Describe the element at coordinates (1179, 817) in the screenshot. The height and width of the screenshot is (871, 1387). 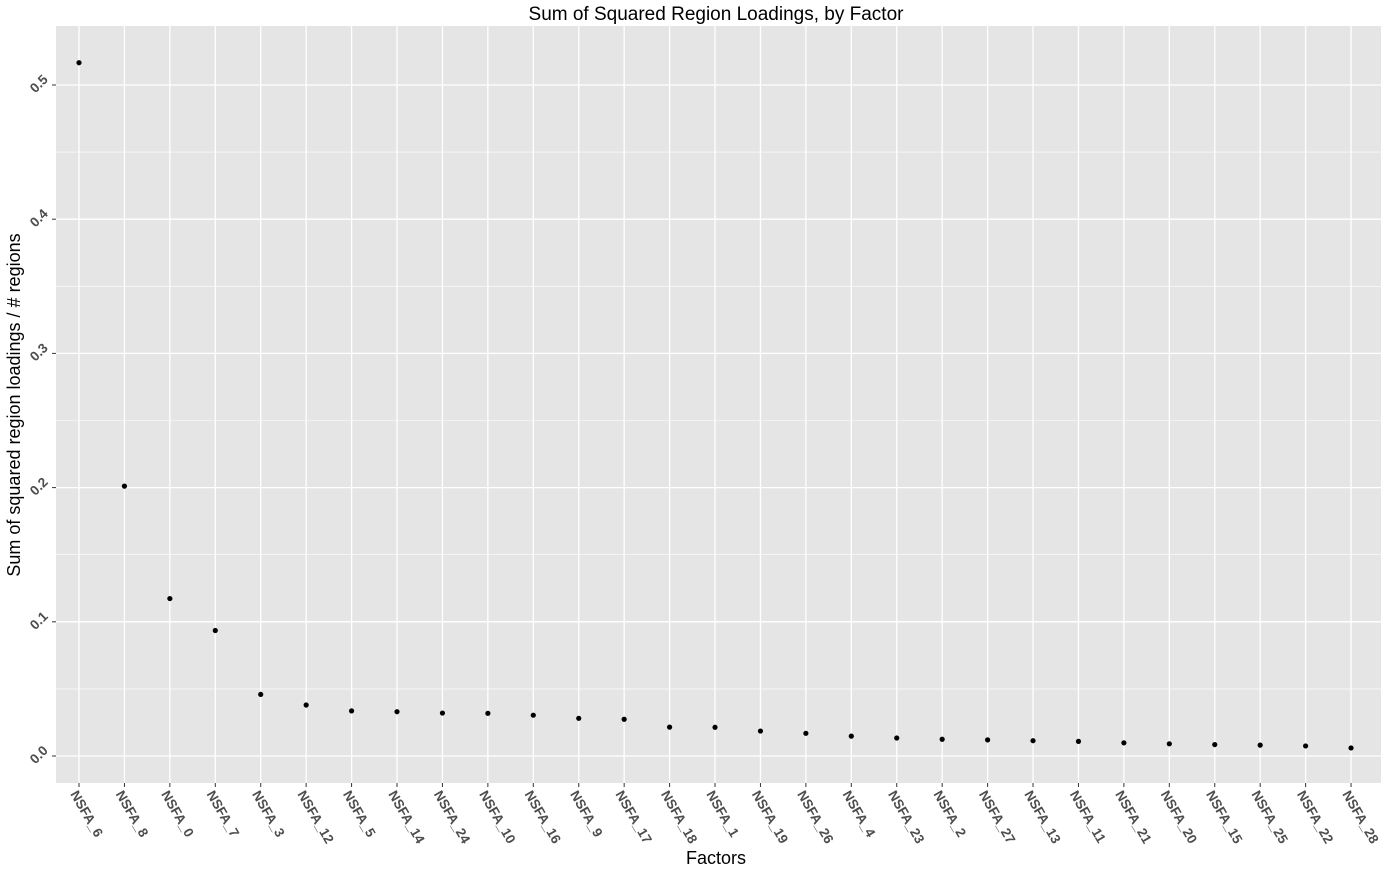
I see `x-tick-label: NSFA_20` at that location.